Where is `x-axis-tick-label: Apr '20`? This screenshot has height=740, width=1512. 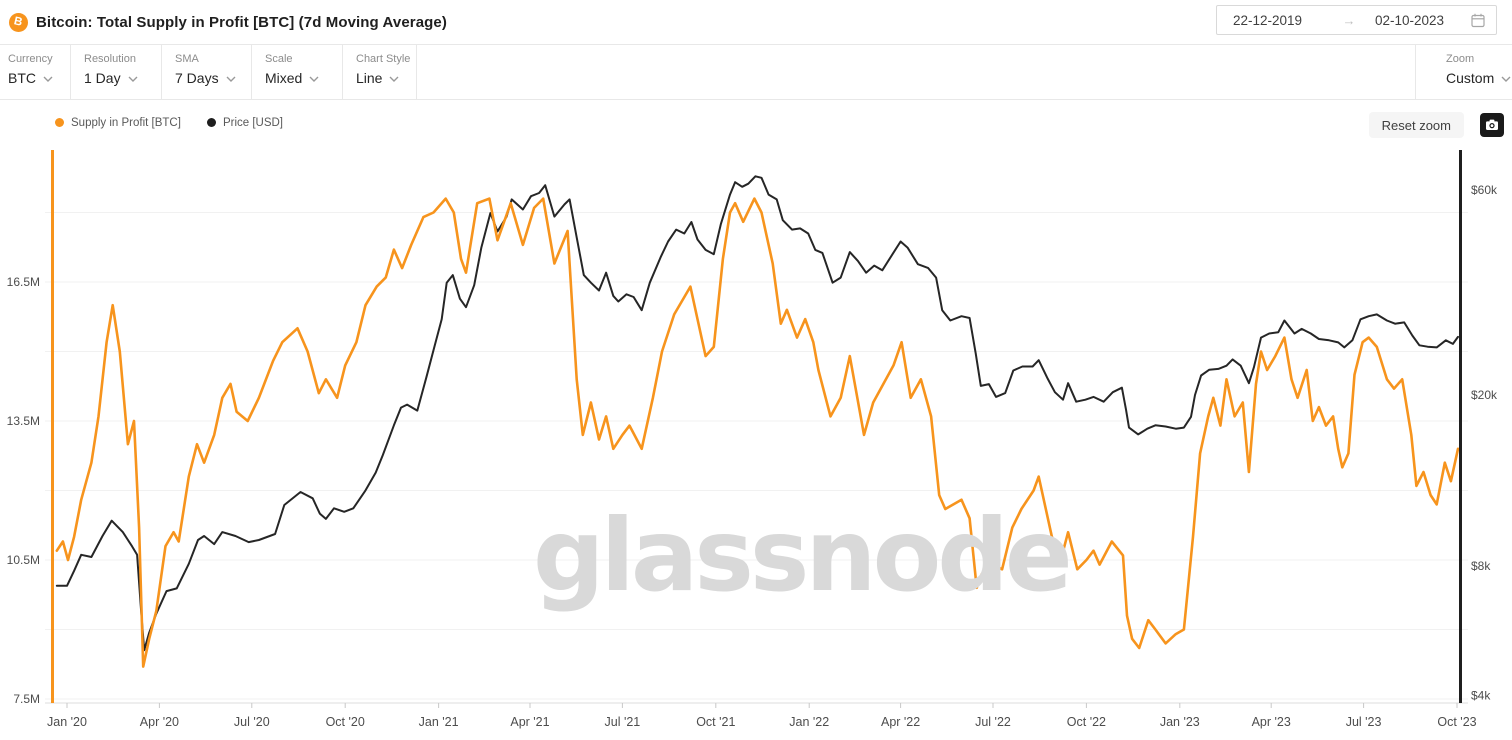 x-axis-tick-label: Apr '20 is located at coordinates (159, 722).